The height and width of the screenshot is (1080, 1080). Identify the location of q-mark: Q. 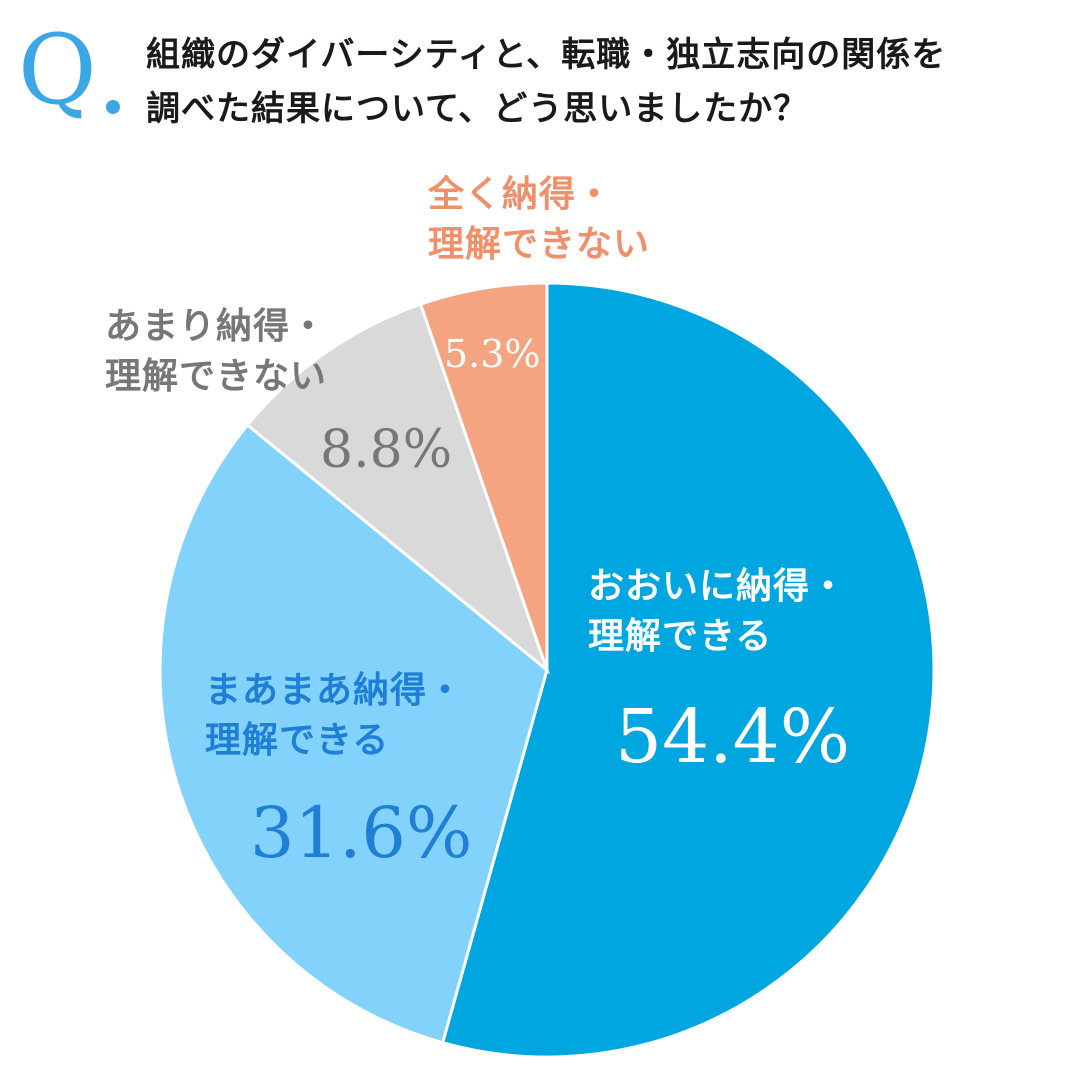
(57, 70).